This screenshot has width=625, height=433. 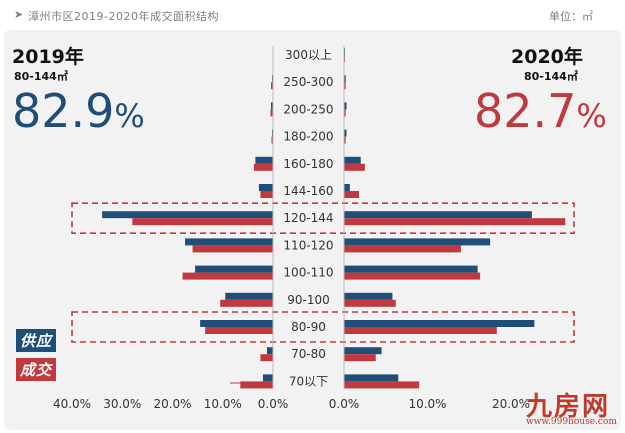 What do you see at coordinates (547, 57) in the screenshot?
I see `right-year: 2020年` at bounding box center [547, 57].